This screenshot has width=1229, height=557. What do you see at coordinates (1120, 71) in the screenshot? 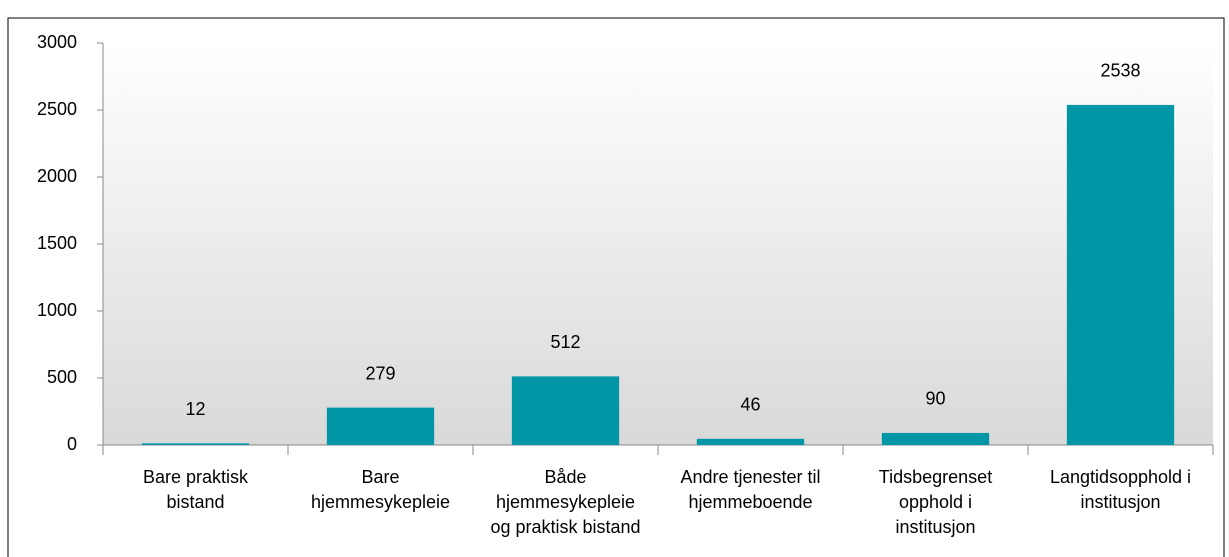
I see `data-label: 2538` at bounding box center [1120, 71].